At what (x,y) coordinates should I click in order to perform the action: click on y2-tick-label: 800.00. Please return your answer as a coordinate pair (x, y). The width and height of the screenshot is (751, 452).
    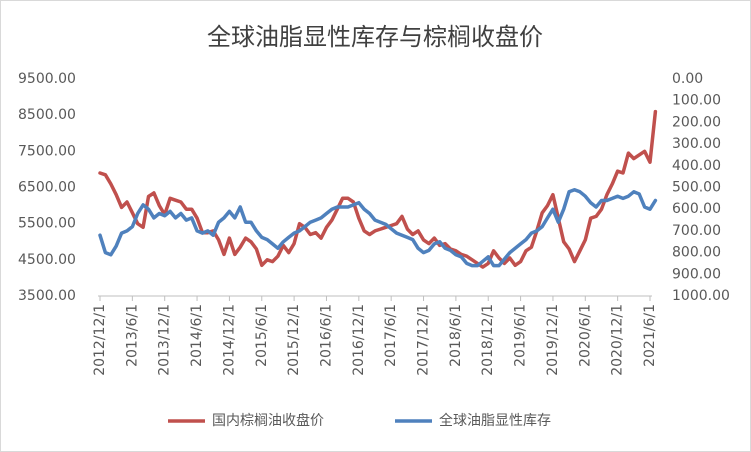
    Looking at the image, I should click on (696, 253).